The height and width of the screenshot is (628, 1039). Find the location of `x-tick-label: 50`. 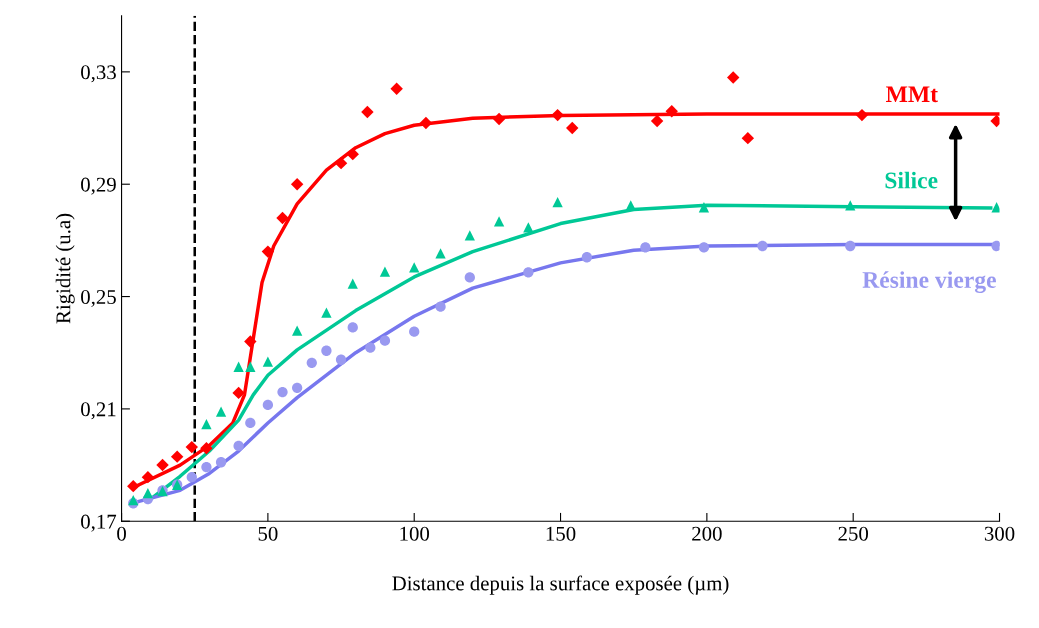

x-tick-label: 50 is located at coordinates (268, 533).